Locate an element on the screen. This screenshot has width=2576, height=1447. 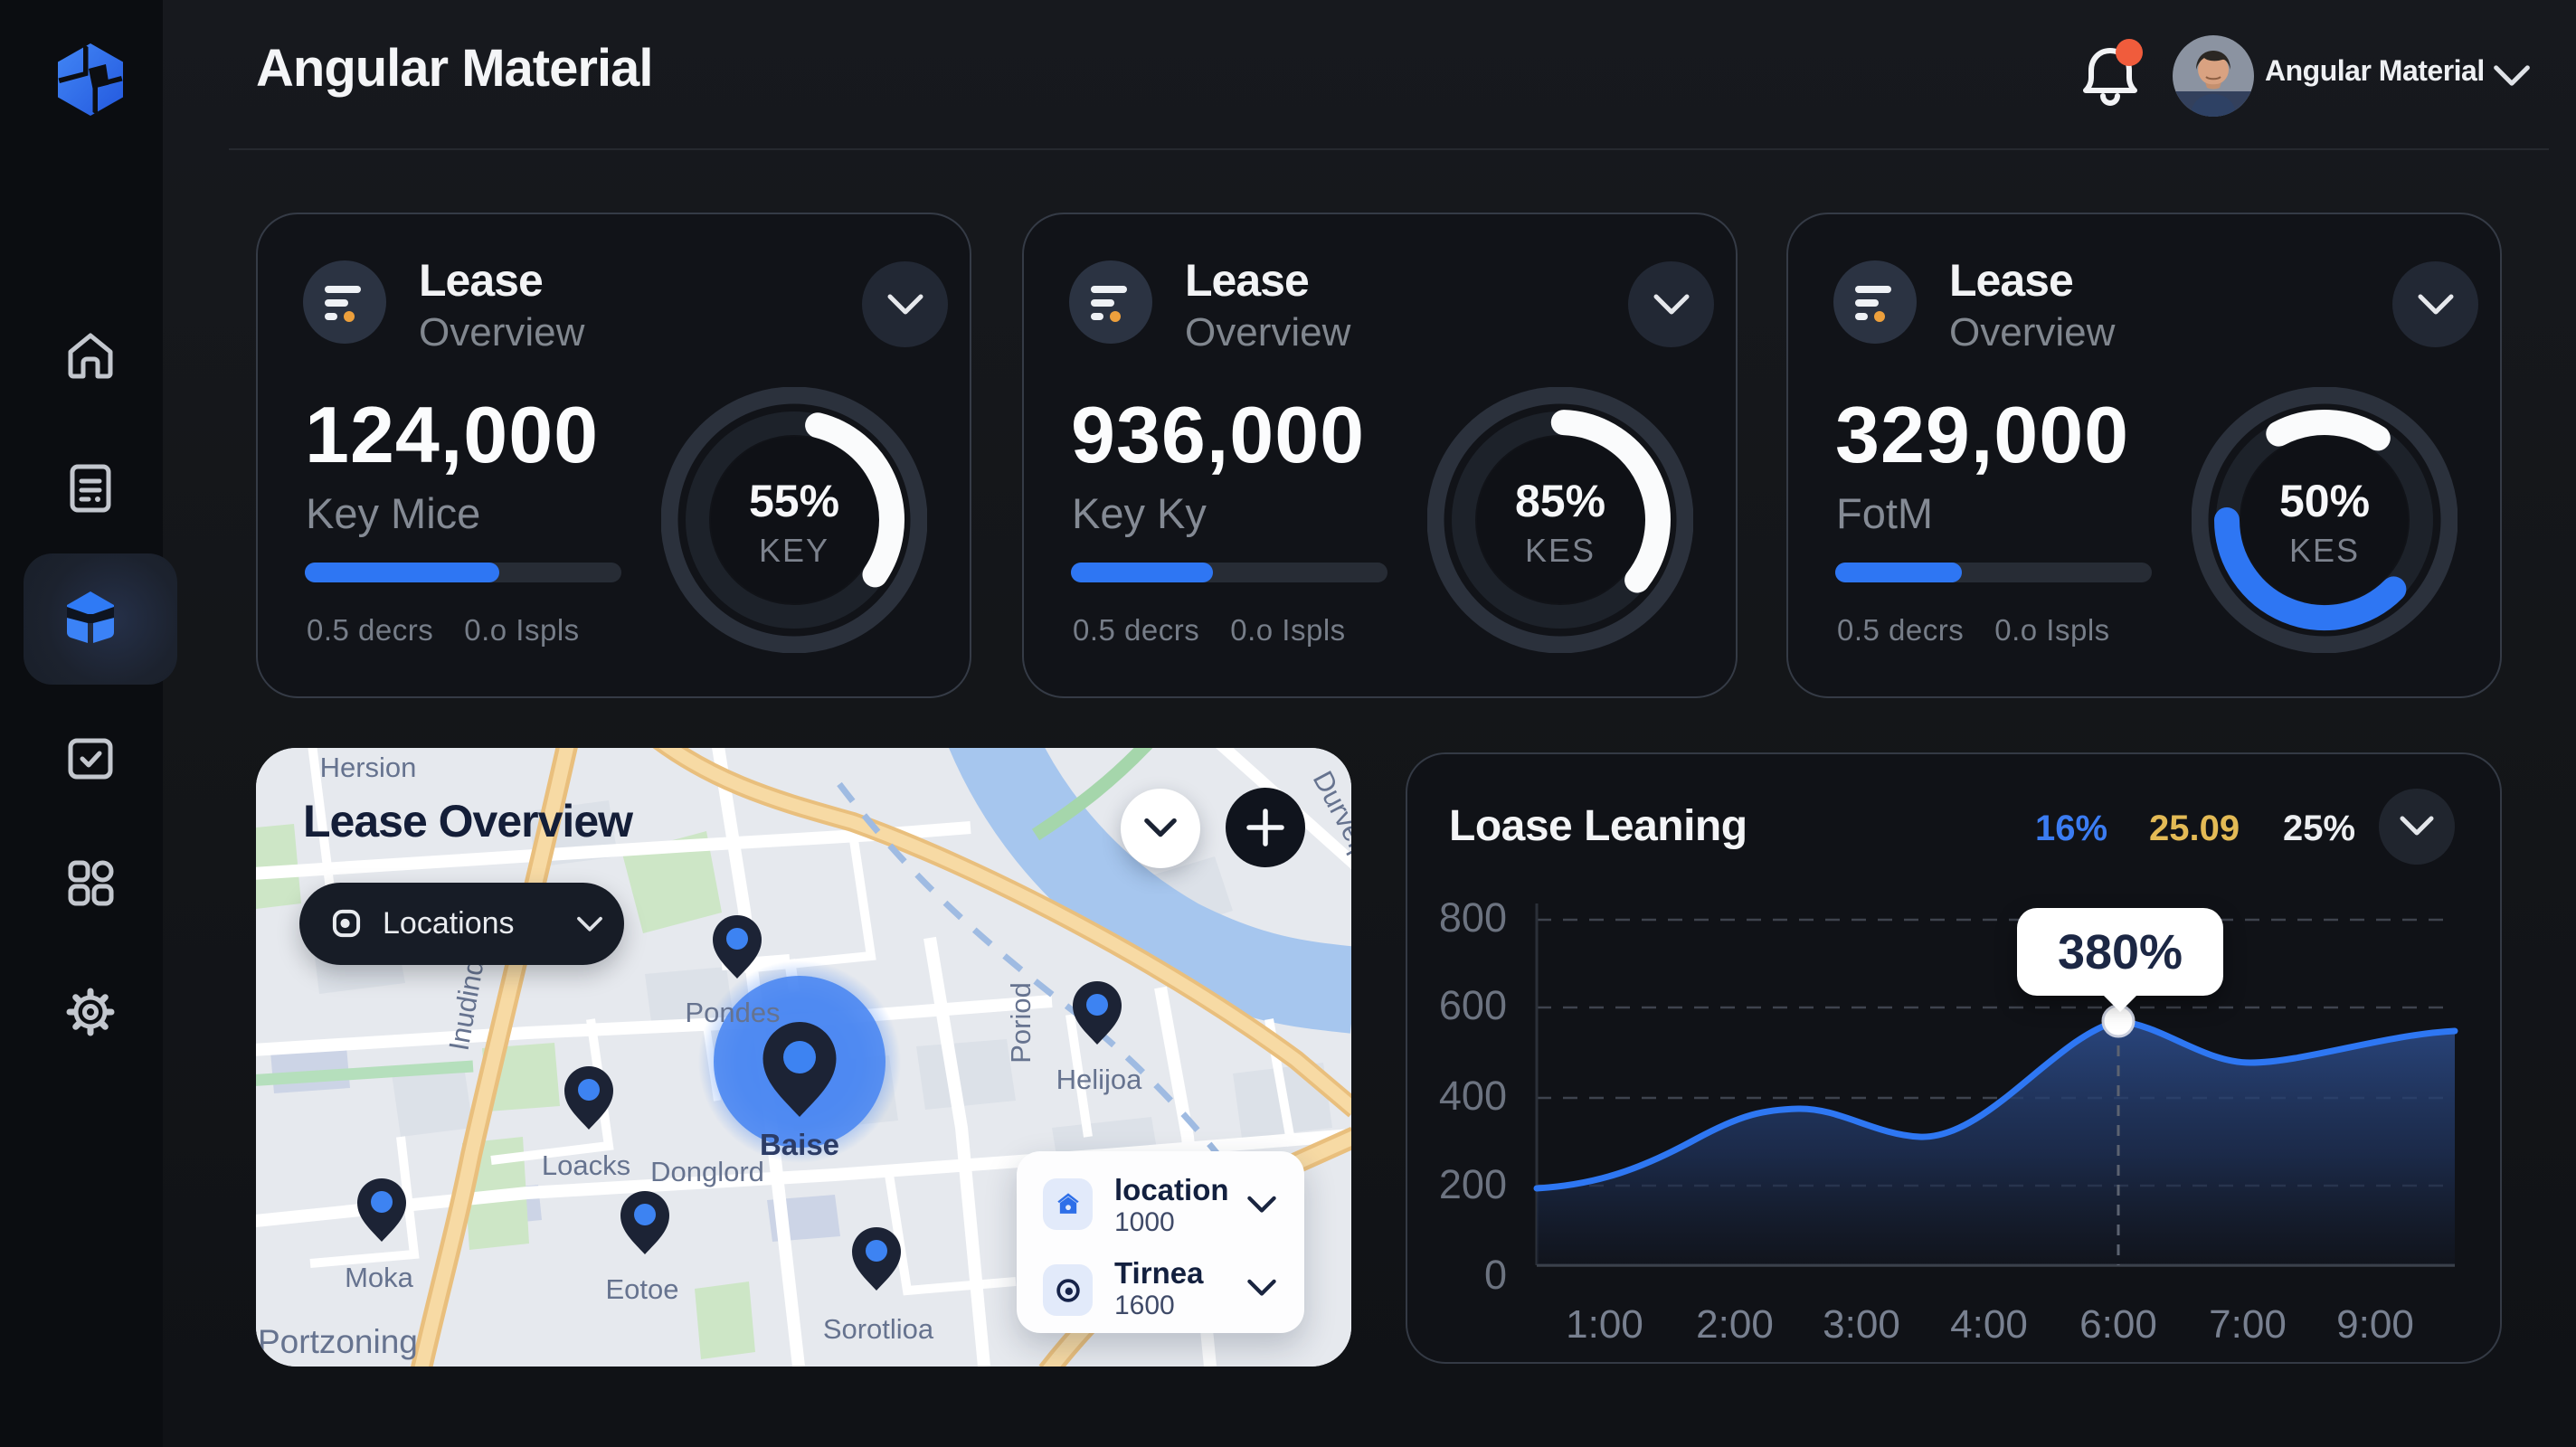
svg-text: Sorotlioa is located at coordinates (879, 1329).